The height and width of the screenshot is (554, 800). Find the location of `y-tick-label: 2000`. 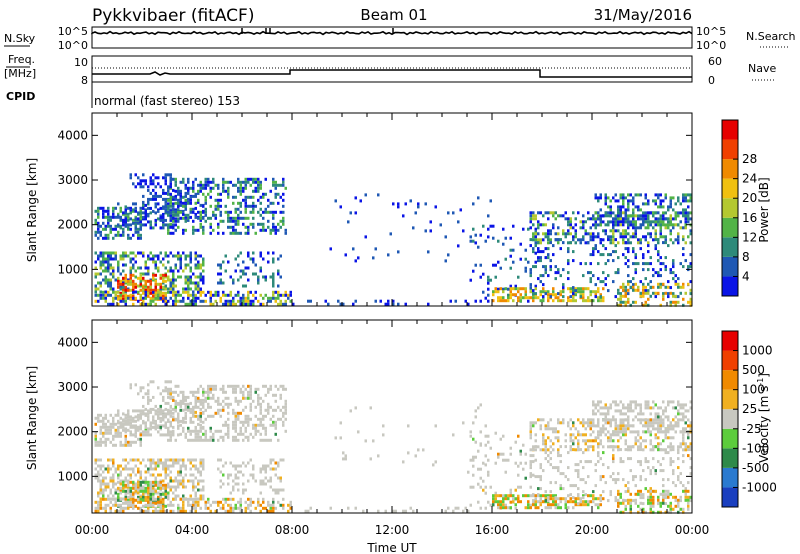

y-tick-label: 2000 is located at coordinates (72, 225).